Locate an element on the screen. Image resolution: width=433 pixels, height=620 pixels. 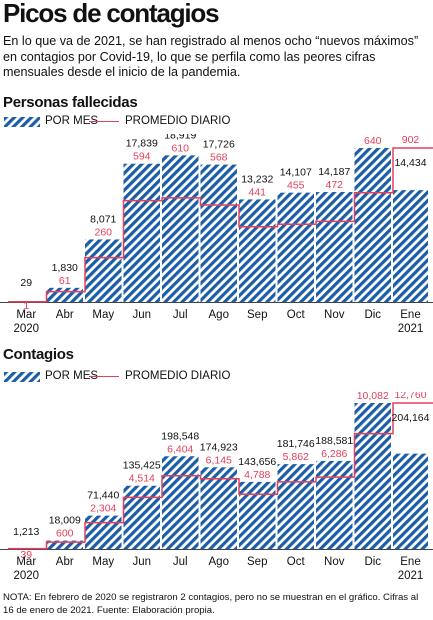
average-value-label: 4,788 is located at coordinates (257, 475).